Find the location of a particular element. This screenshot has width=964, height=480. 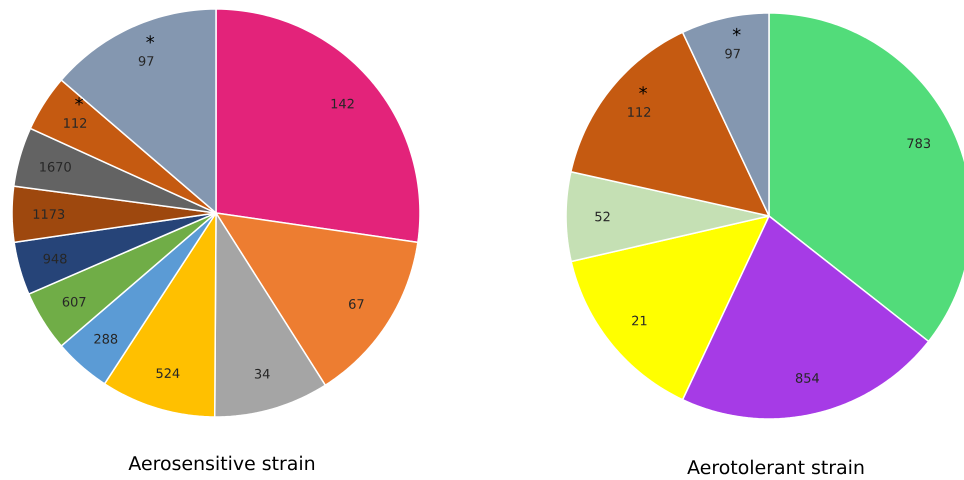

slice-label: 783 is located at coordinates (918, 143).